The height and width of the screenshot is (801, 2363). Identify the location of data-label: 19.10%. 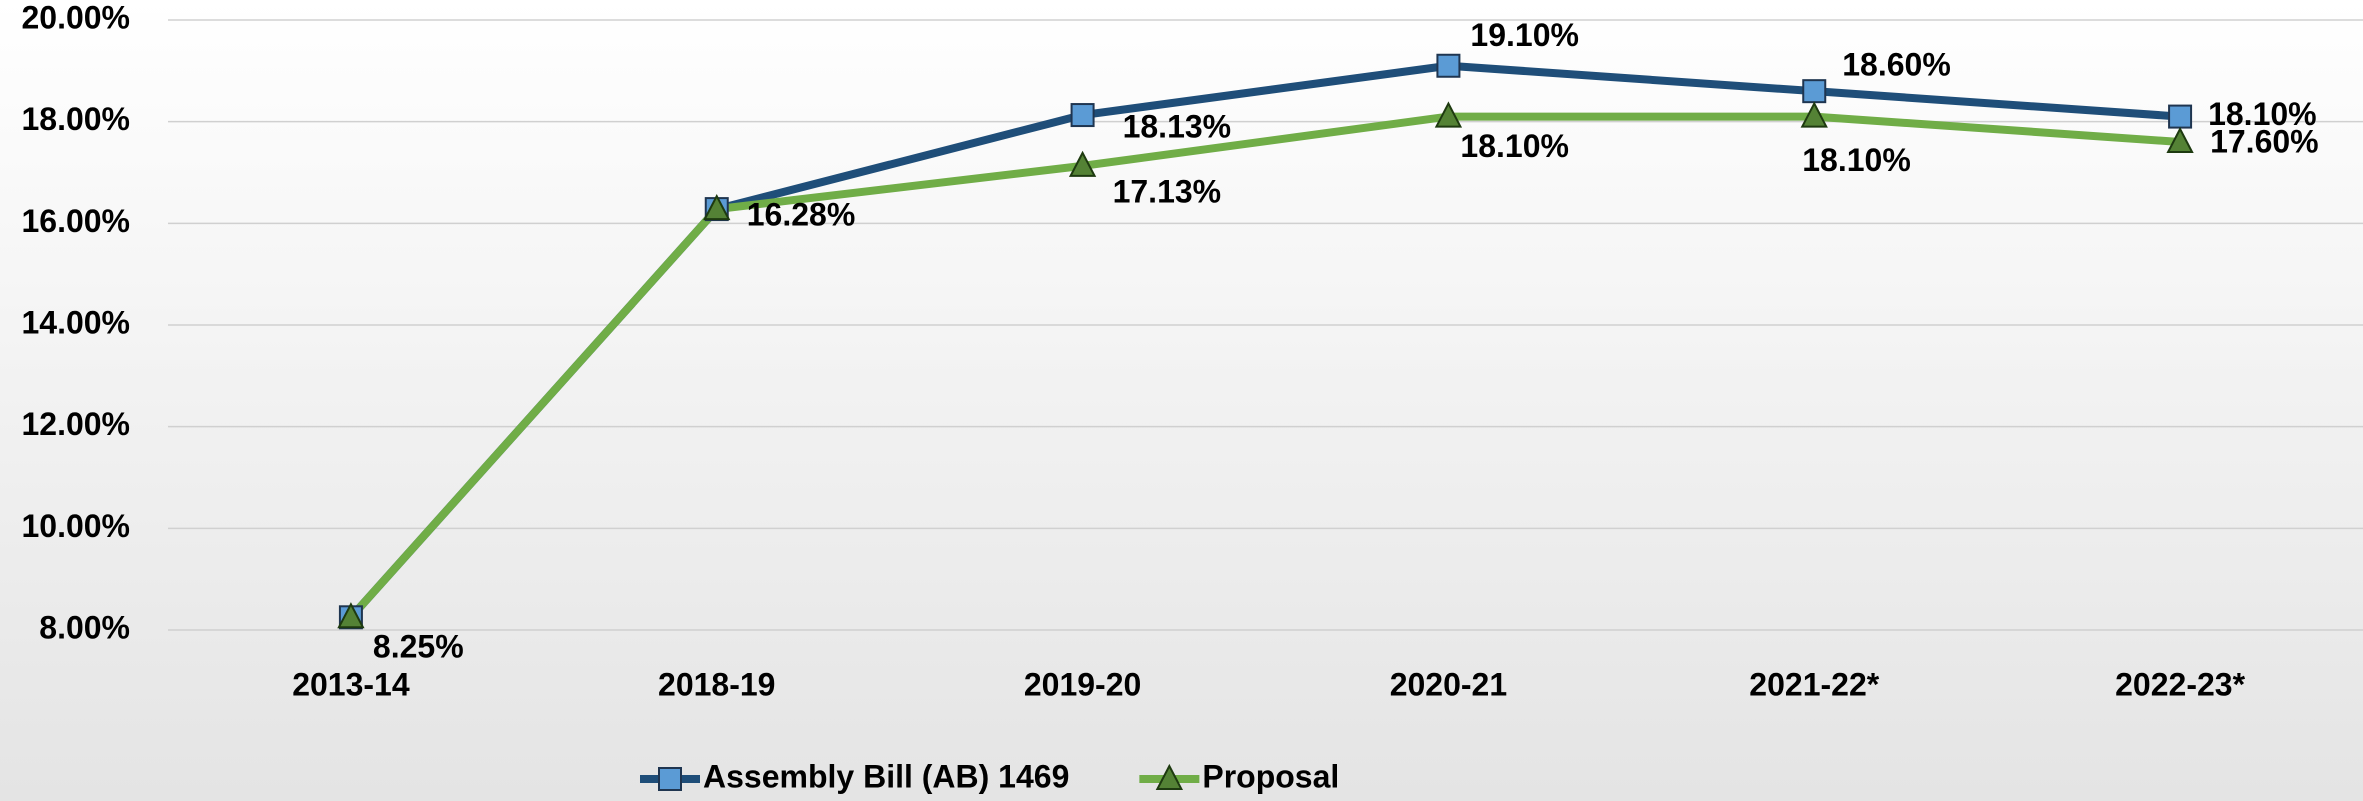
(1524, 35).